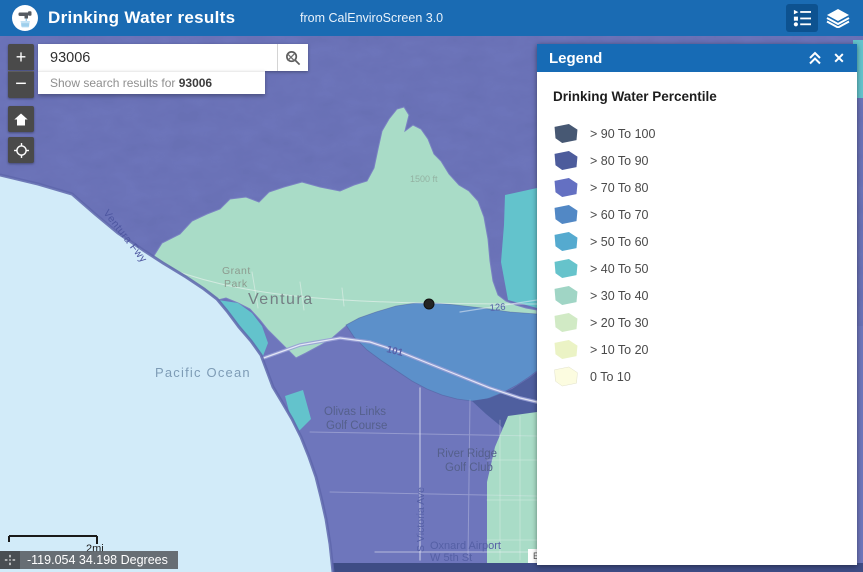 The width and height of the screenshot is (863, 572). What do you see at coordinates (203, 372) in the screenshot?
I see `ocean-label: Pacific Ocean` at bounding box center [203, 372].